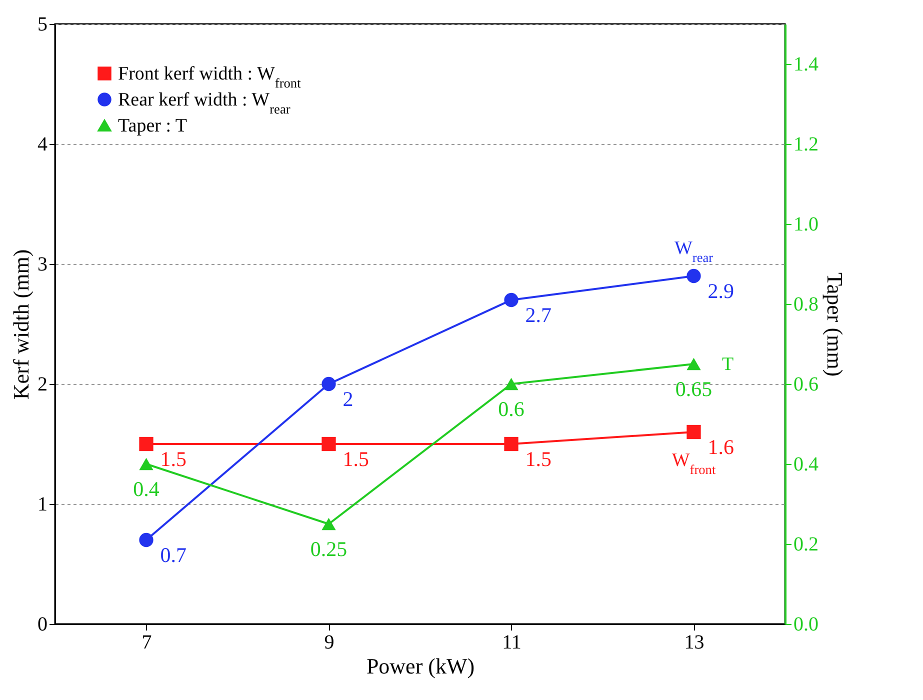 The height and width of the screenshot is (700, 923). I want to click on data-label: 0.6, so click(511, 409).